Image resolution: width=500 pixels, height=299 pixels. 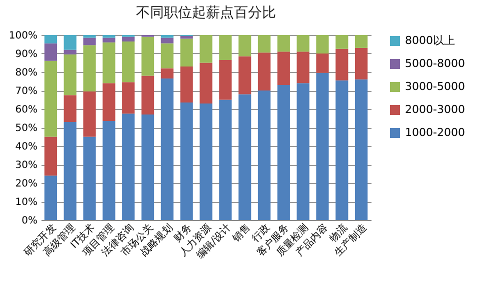 What do you see at coordinates (206, 13) in the screenshot?
I see `chart-title: 不同职位起薪点百分比` at bounding box center [206, 13].